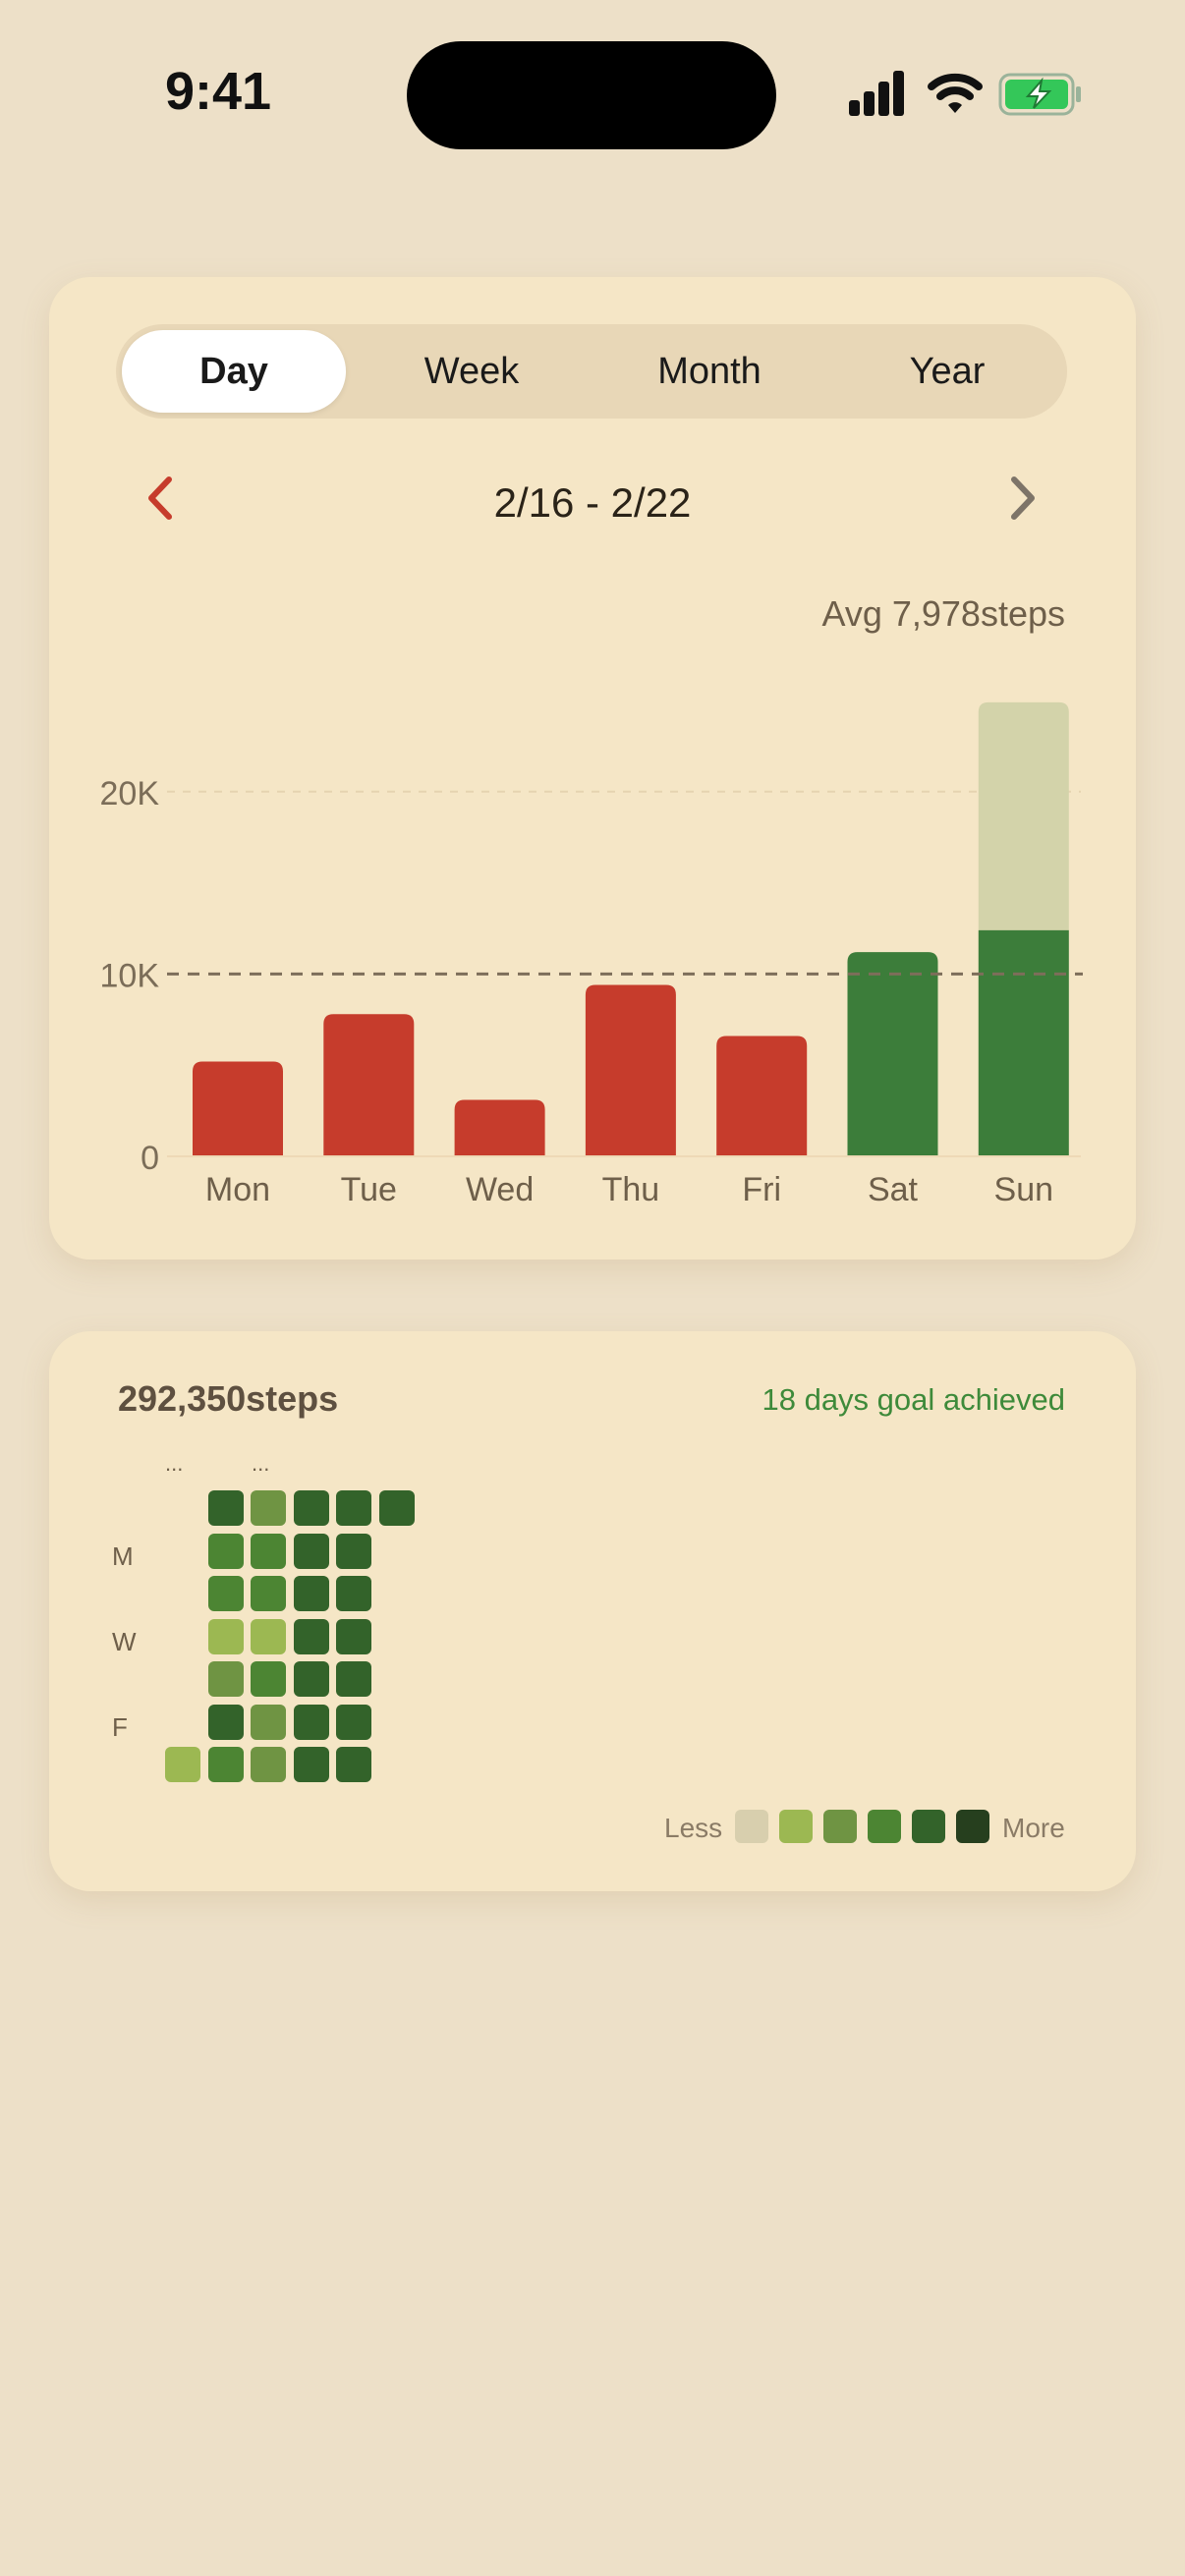 The image size is (1185, 2576). Describe the element at coordinates (956, 93) in the screenshot. I see `wifi-icon` at that location.